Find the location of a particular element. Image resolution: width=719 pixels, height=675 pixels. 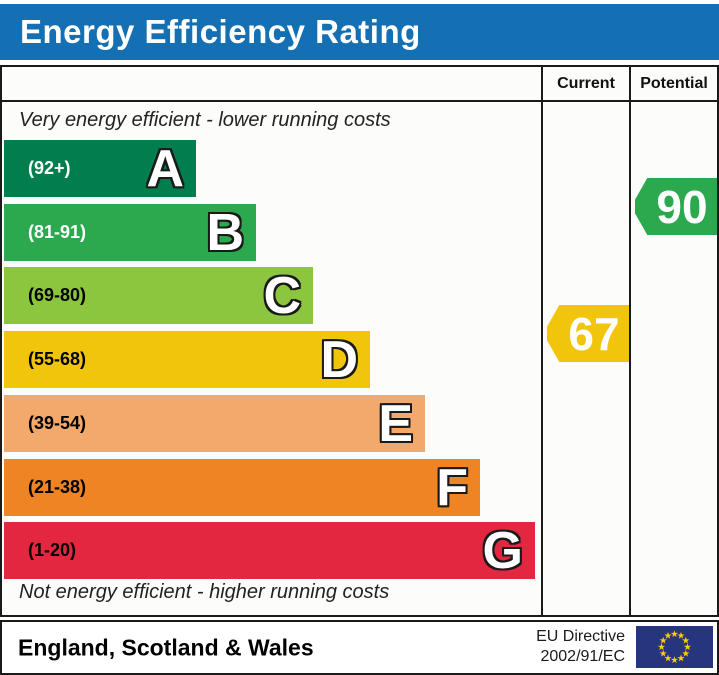

column-header-current: Current is located at coordinates (586, 83).